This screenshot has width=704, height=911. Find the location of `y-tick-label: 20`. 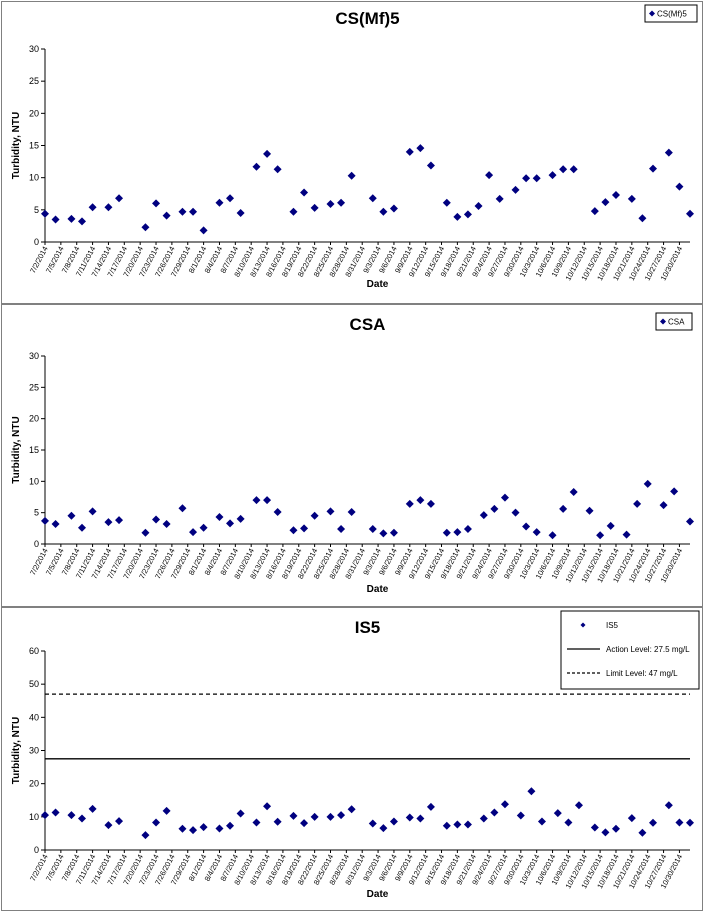

y-tick-label: 20 is located at coordinates (34, 113).